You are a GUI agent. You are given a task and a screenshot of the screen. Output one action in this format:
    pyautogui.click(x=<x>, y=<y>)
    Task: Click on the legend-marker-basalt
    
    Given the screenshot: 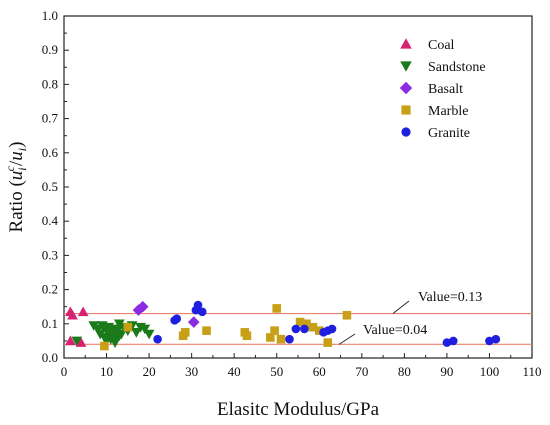 What is the action you would take?
    pyautogui.click(x=406, y=88)
    